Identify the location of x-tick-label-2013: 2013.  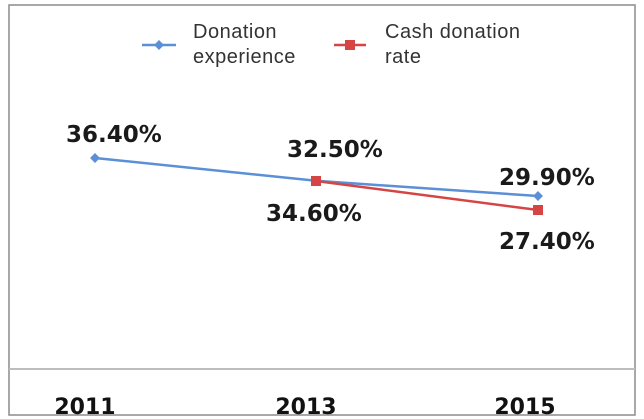
(305, 407).